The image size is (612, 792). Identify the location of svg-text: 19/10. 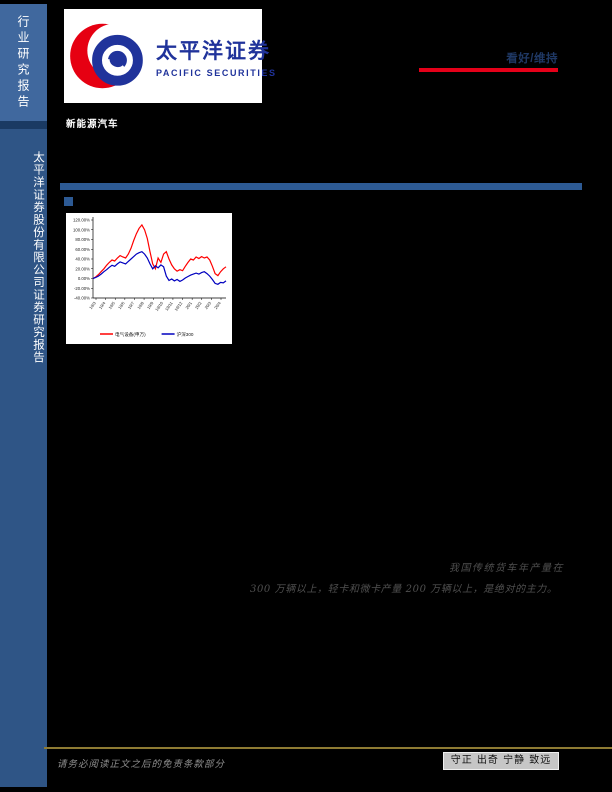
(159, 306).